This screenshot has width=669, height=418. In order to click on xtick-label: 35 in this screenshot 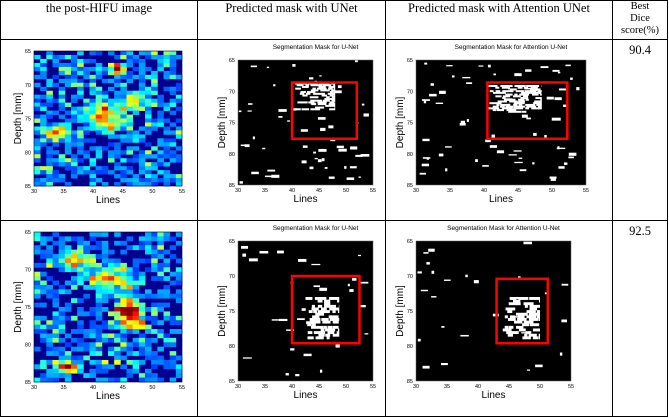, I will do `click(447, 387)`.